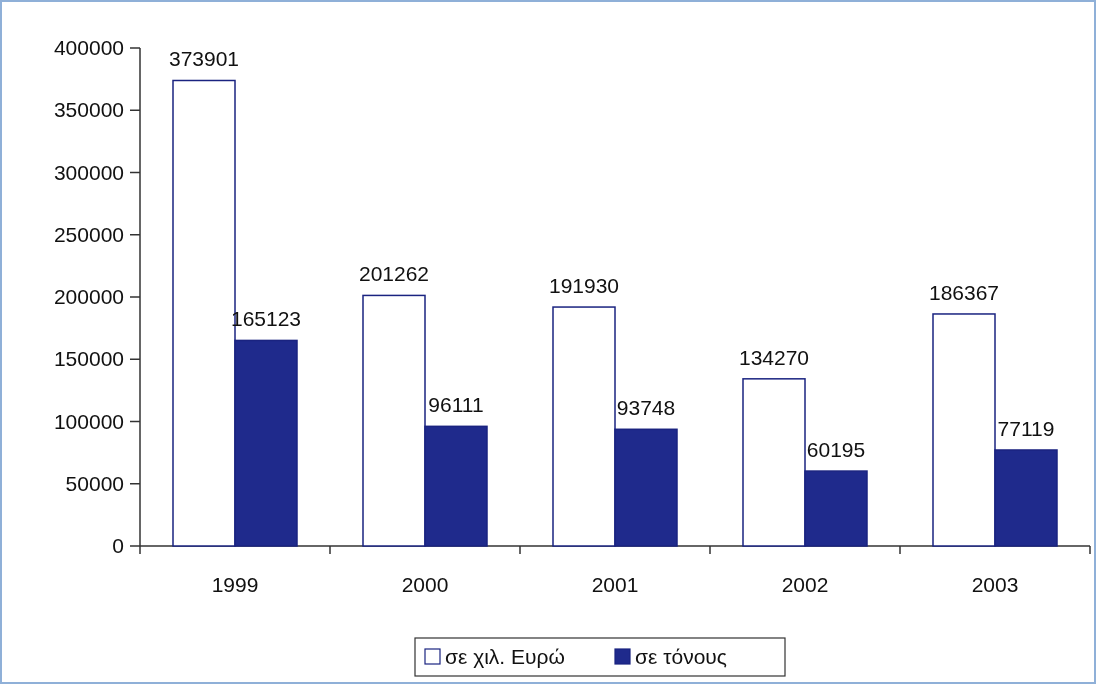 The image size is (1096, 684). I want to click on y-tick-label: 400000, so click(88, 47).